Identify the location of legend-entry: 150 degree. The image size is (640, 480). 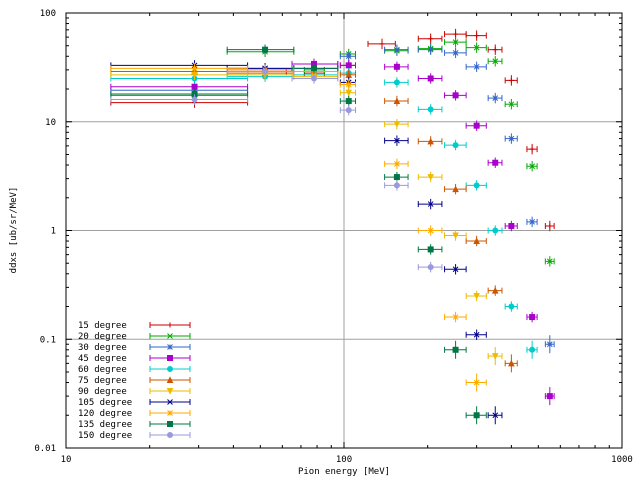
(134, 436).